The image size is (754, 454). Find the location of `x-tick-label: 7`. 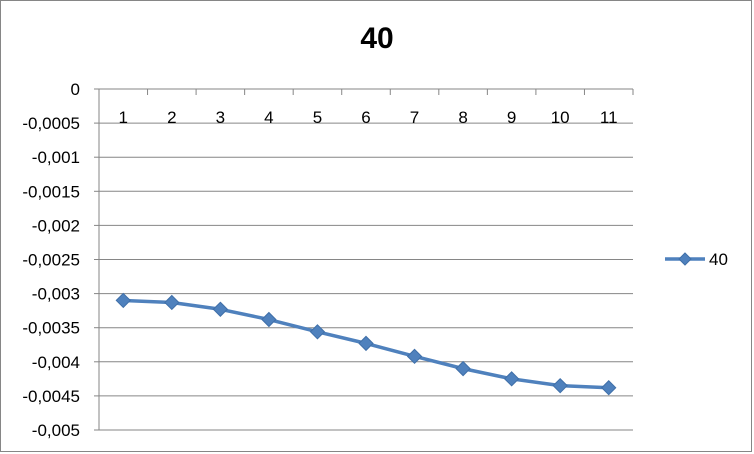

x-tick-label: 7 is located at coordinates (414, 117).